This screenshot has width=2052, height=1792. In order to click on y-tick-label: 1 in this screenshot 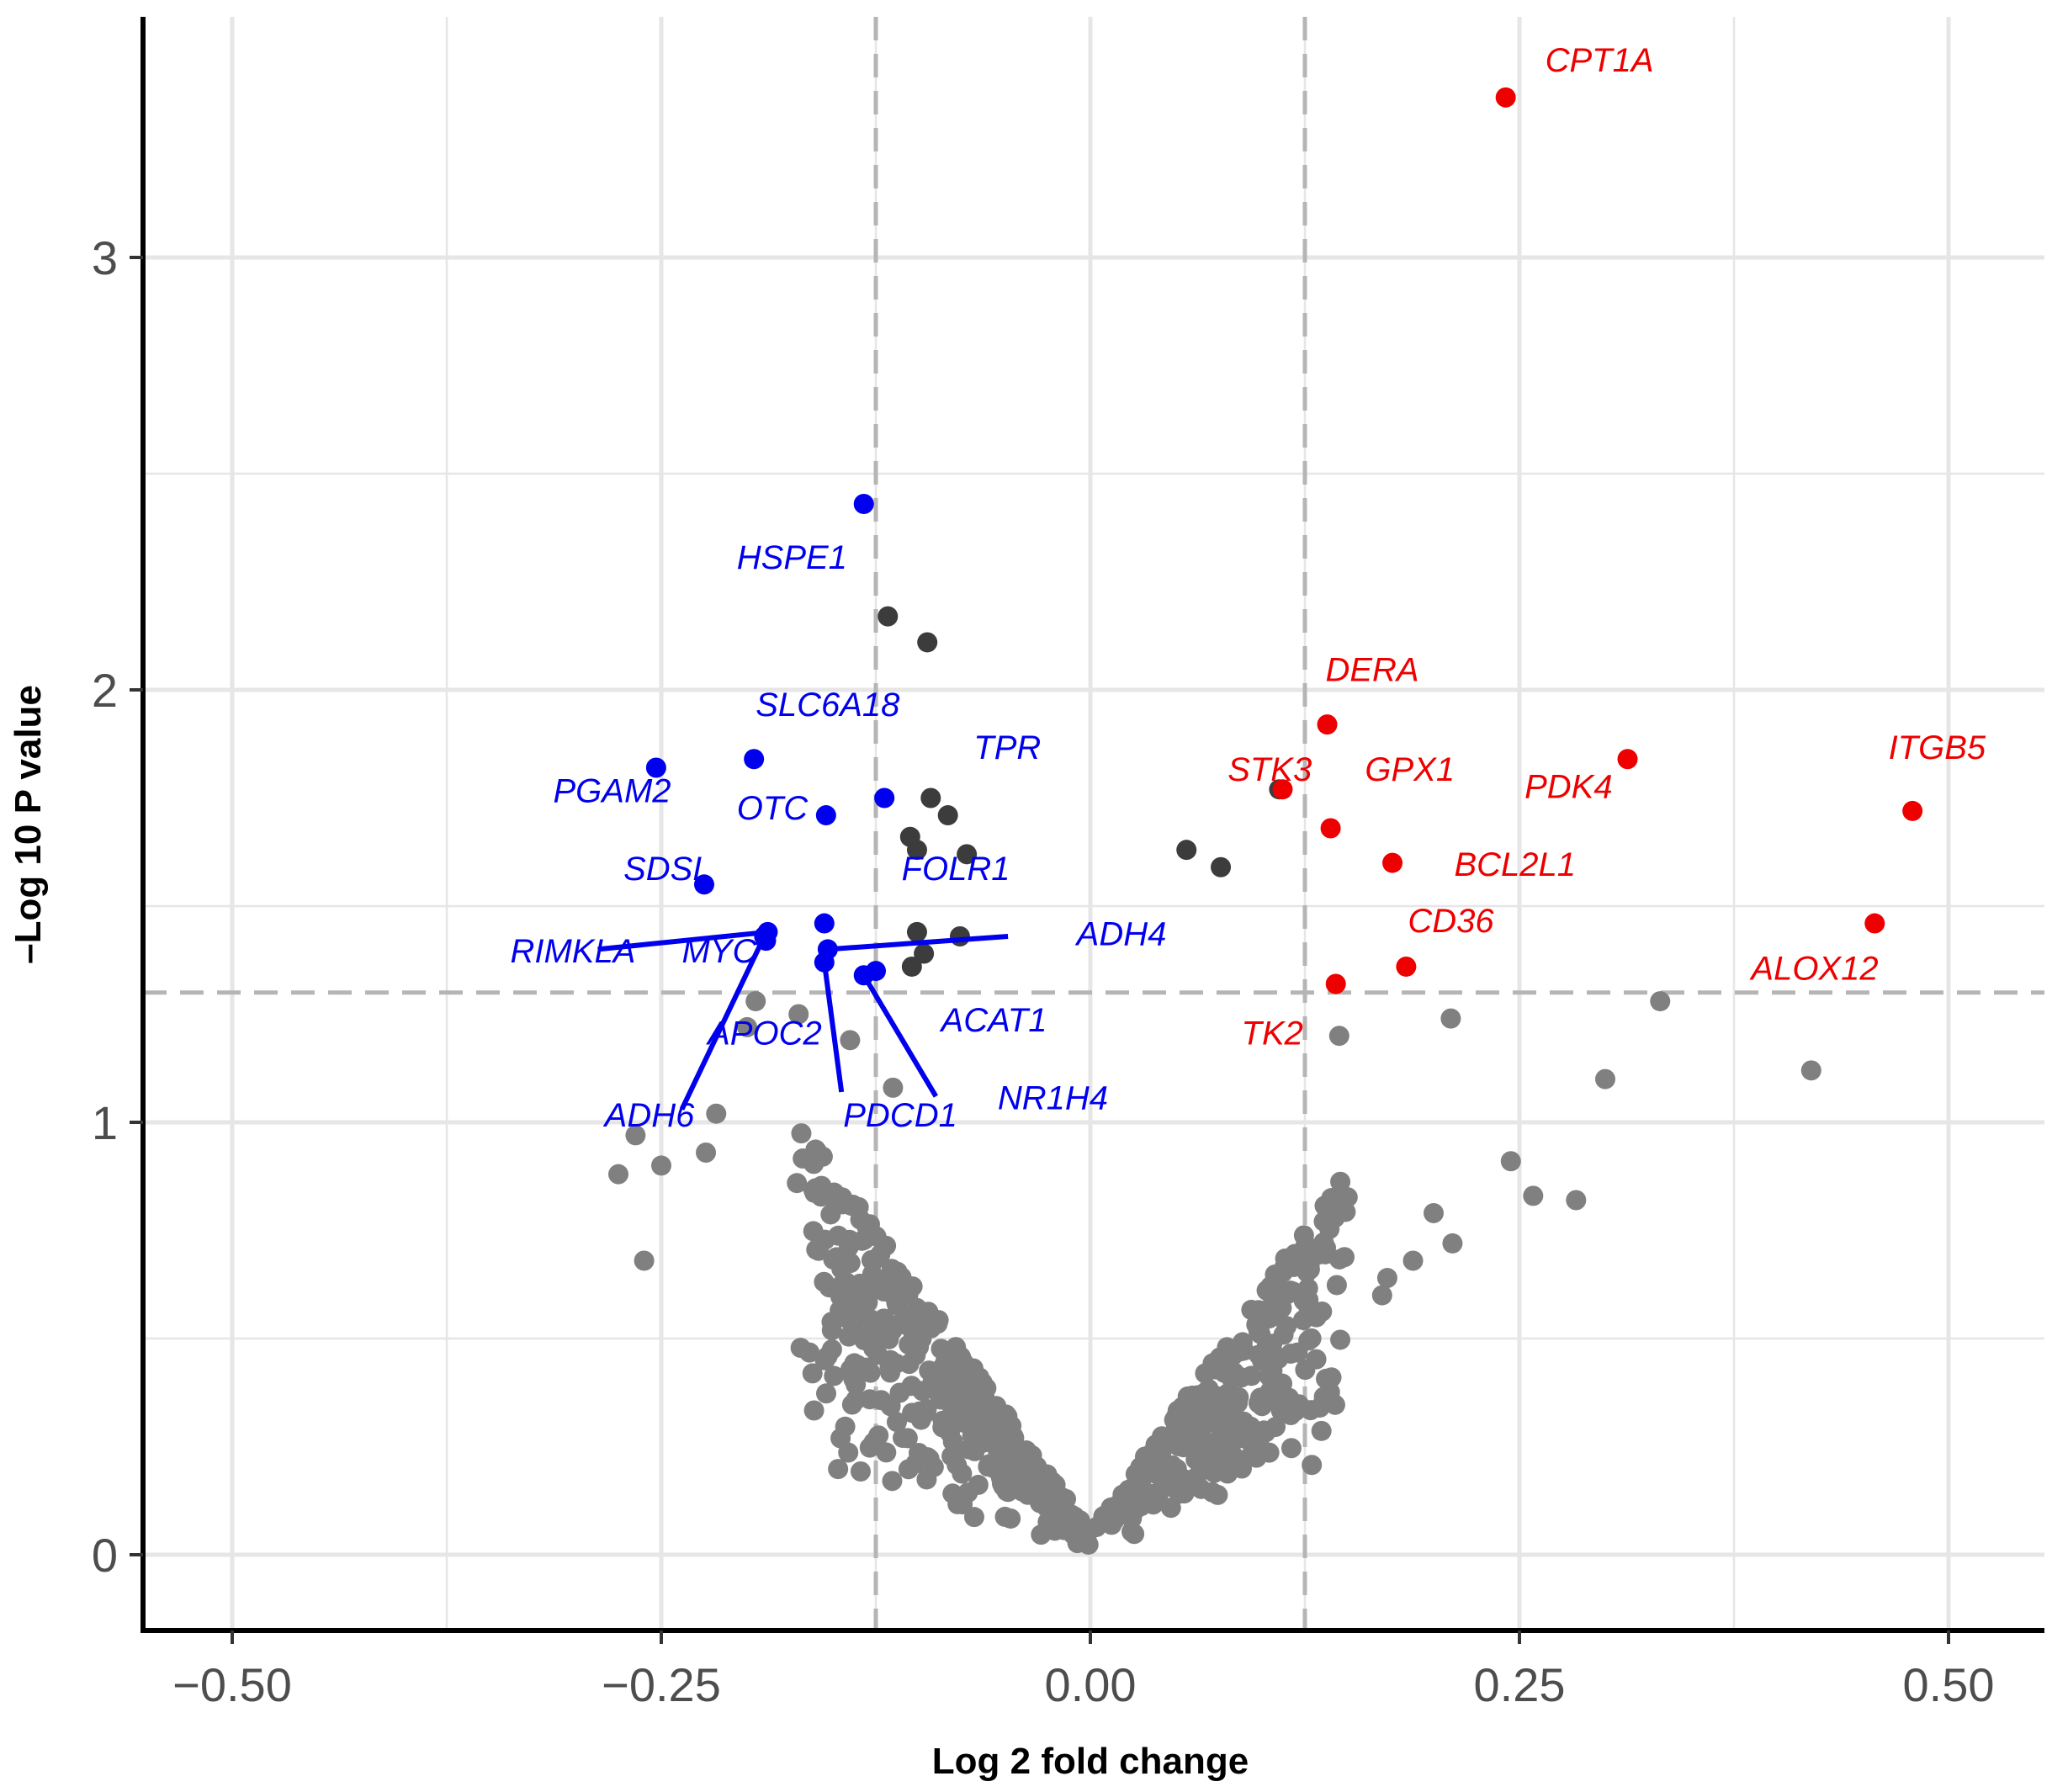, I will do `click(105, 1122)`.